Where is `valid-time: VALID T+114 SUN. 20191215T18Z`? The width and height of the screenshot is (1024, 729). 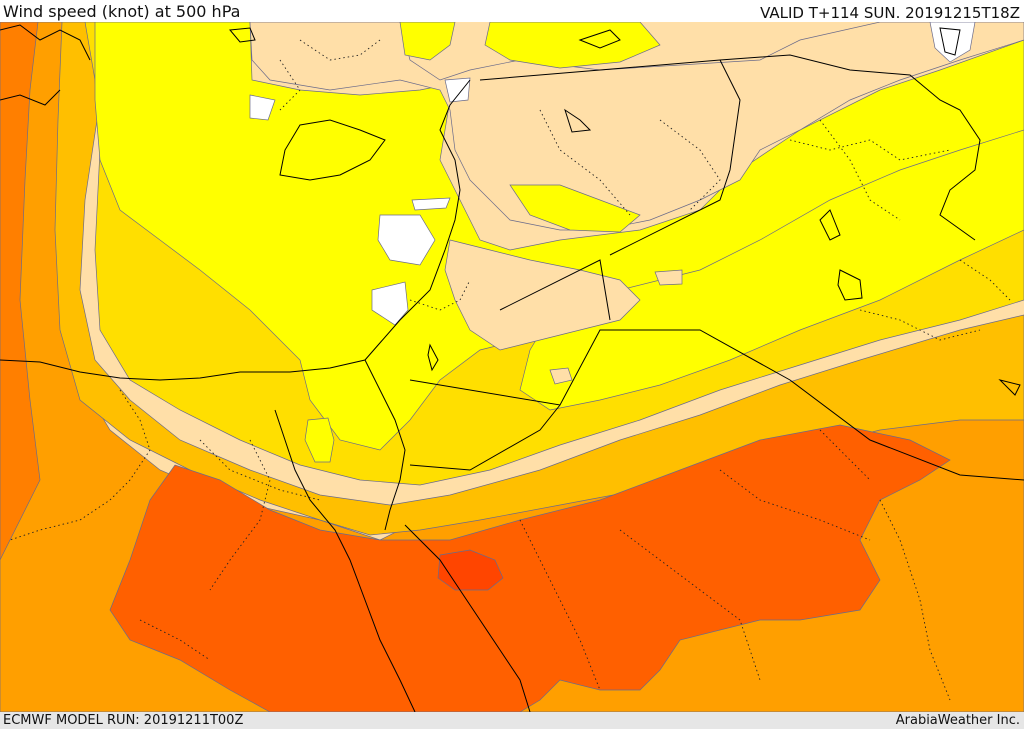
valid-time: VALID T+114 SUN. 20191215T18Z is located at coordinates (890, 13).